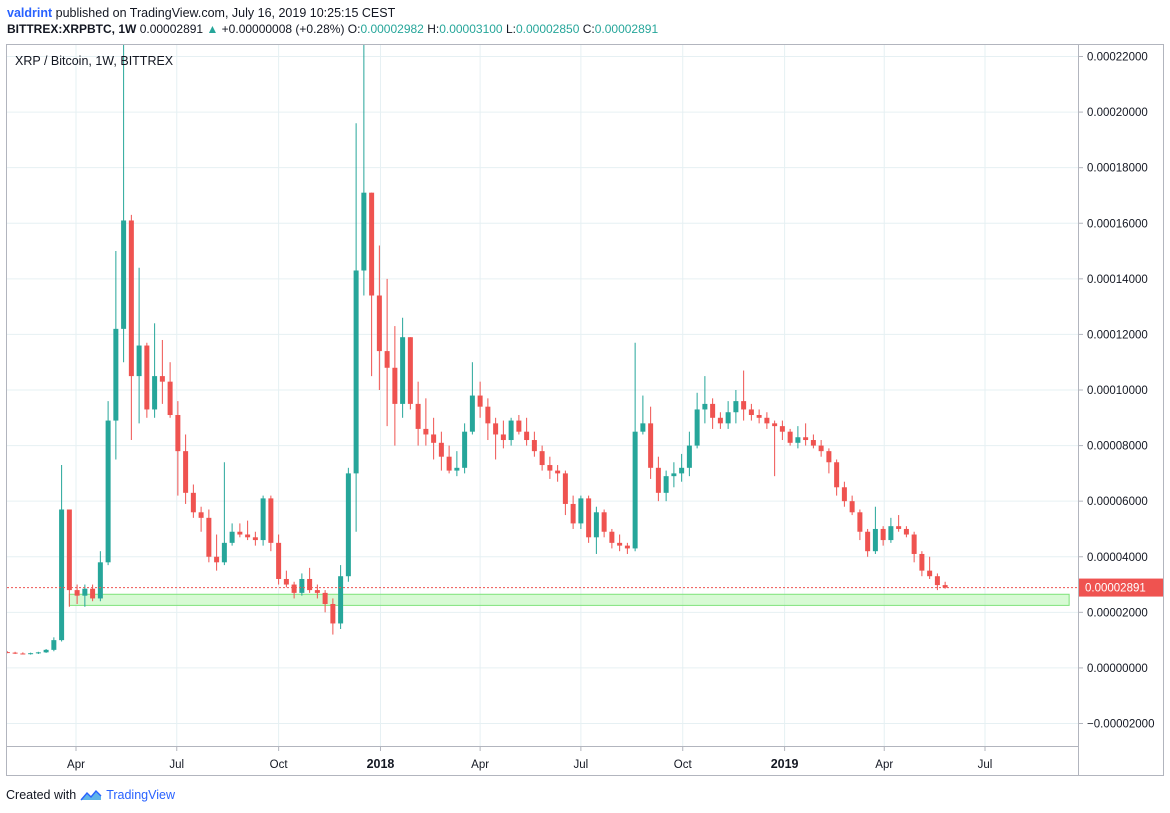 Image resolution: width=1170 pixels, height=813 pixels. Describe the element at coordinates (1120, 725) in the screenshot. I see `price-tick-label: −0.00002000` at that location.